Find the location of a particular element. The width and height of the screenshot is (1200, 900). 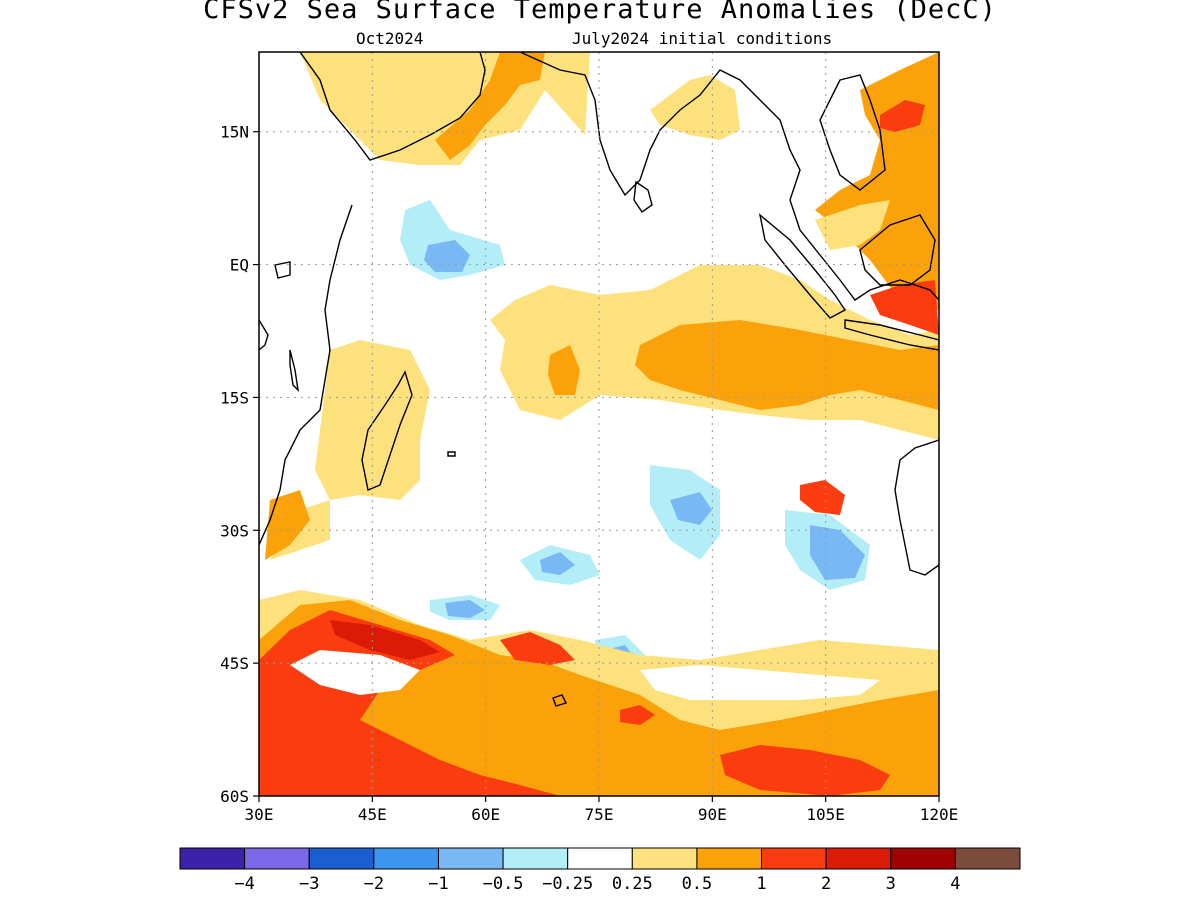

forecast-month: Oct2024 is located at coordinates (390, 38).